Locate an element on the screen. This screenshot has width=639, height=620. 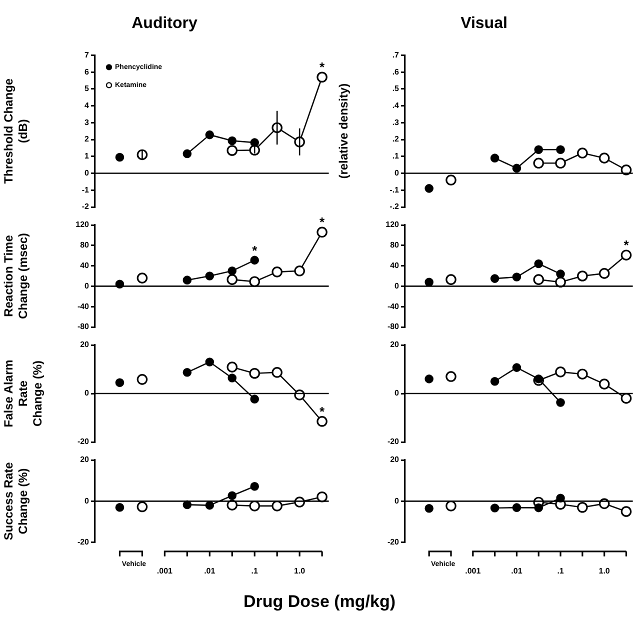
y-tick-label: .2 is located at coordinates (396, 139).